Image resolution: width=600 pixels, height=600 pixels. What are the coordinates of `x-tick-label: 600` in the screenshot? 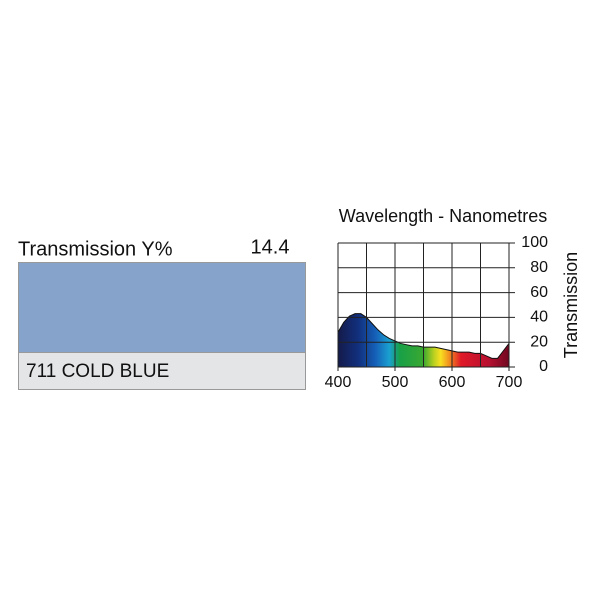 It's located at (452, 382).